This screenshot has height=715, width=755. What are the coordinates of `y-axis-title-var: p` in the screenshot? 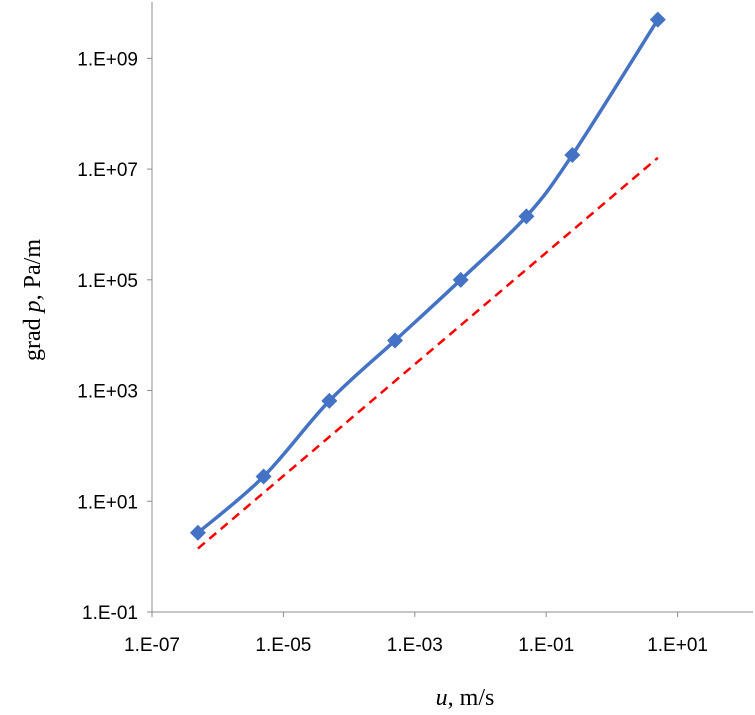 It's located at (33, 307).